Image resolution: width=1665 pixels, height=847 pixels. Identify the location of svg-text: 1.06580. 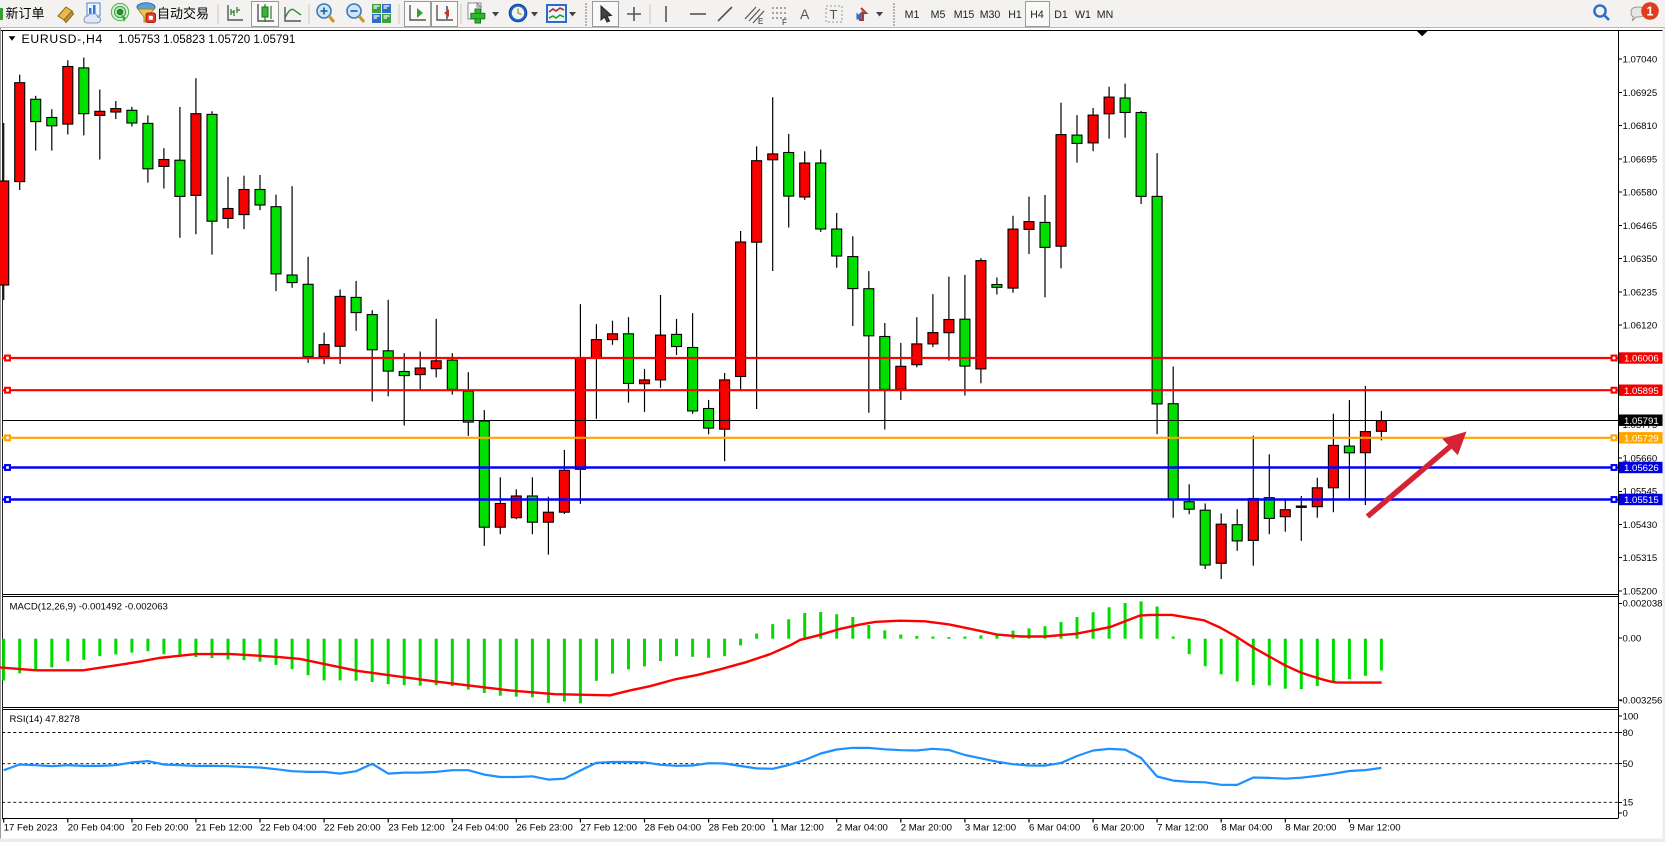
(1640, 193).